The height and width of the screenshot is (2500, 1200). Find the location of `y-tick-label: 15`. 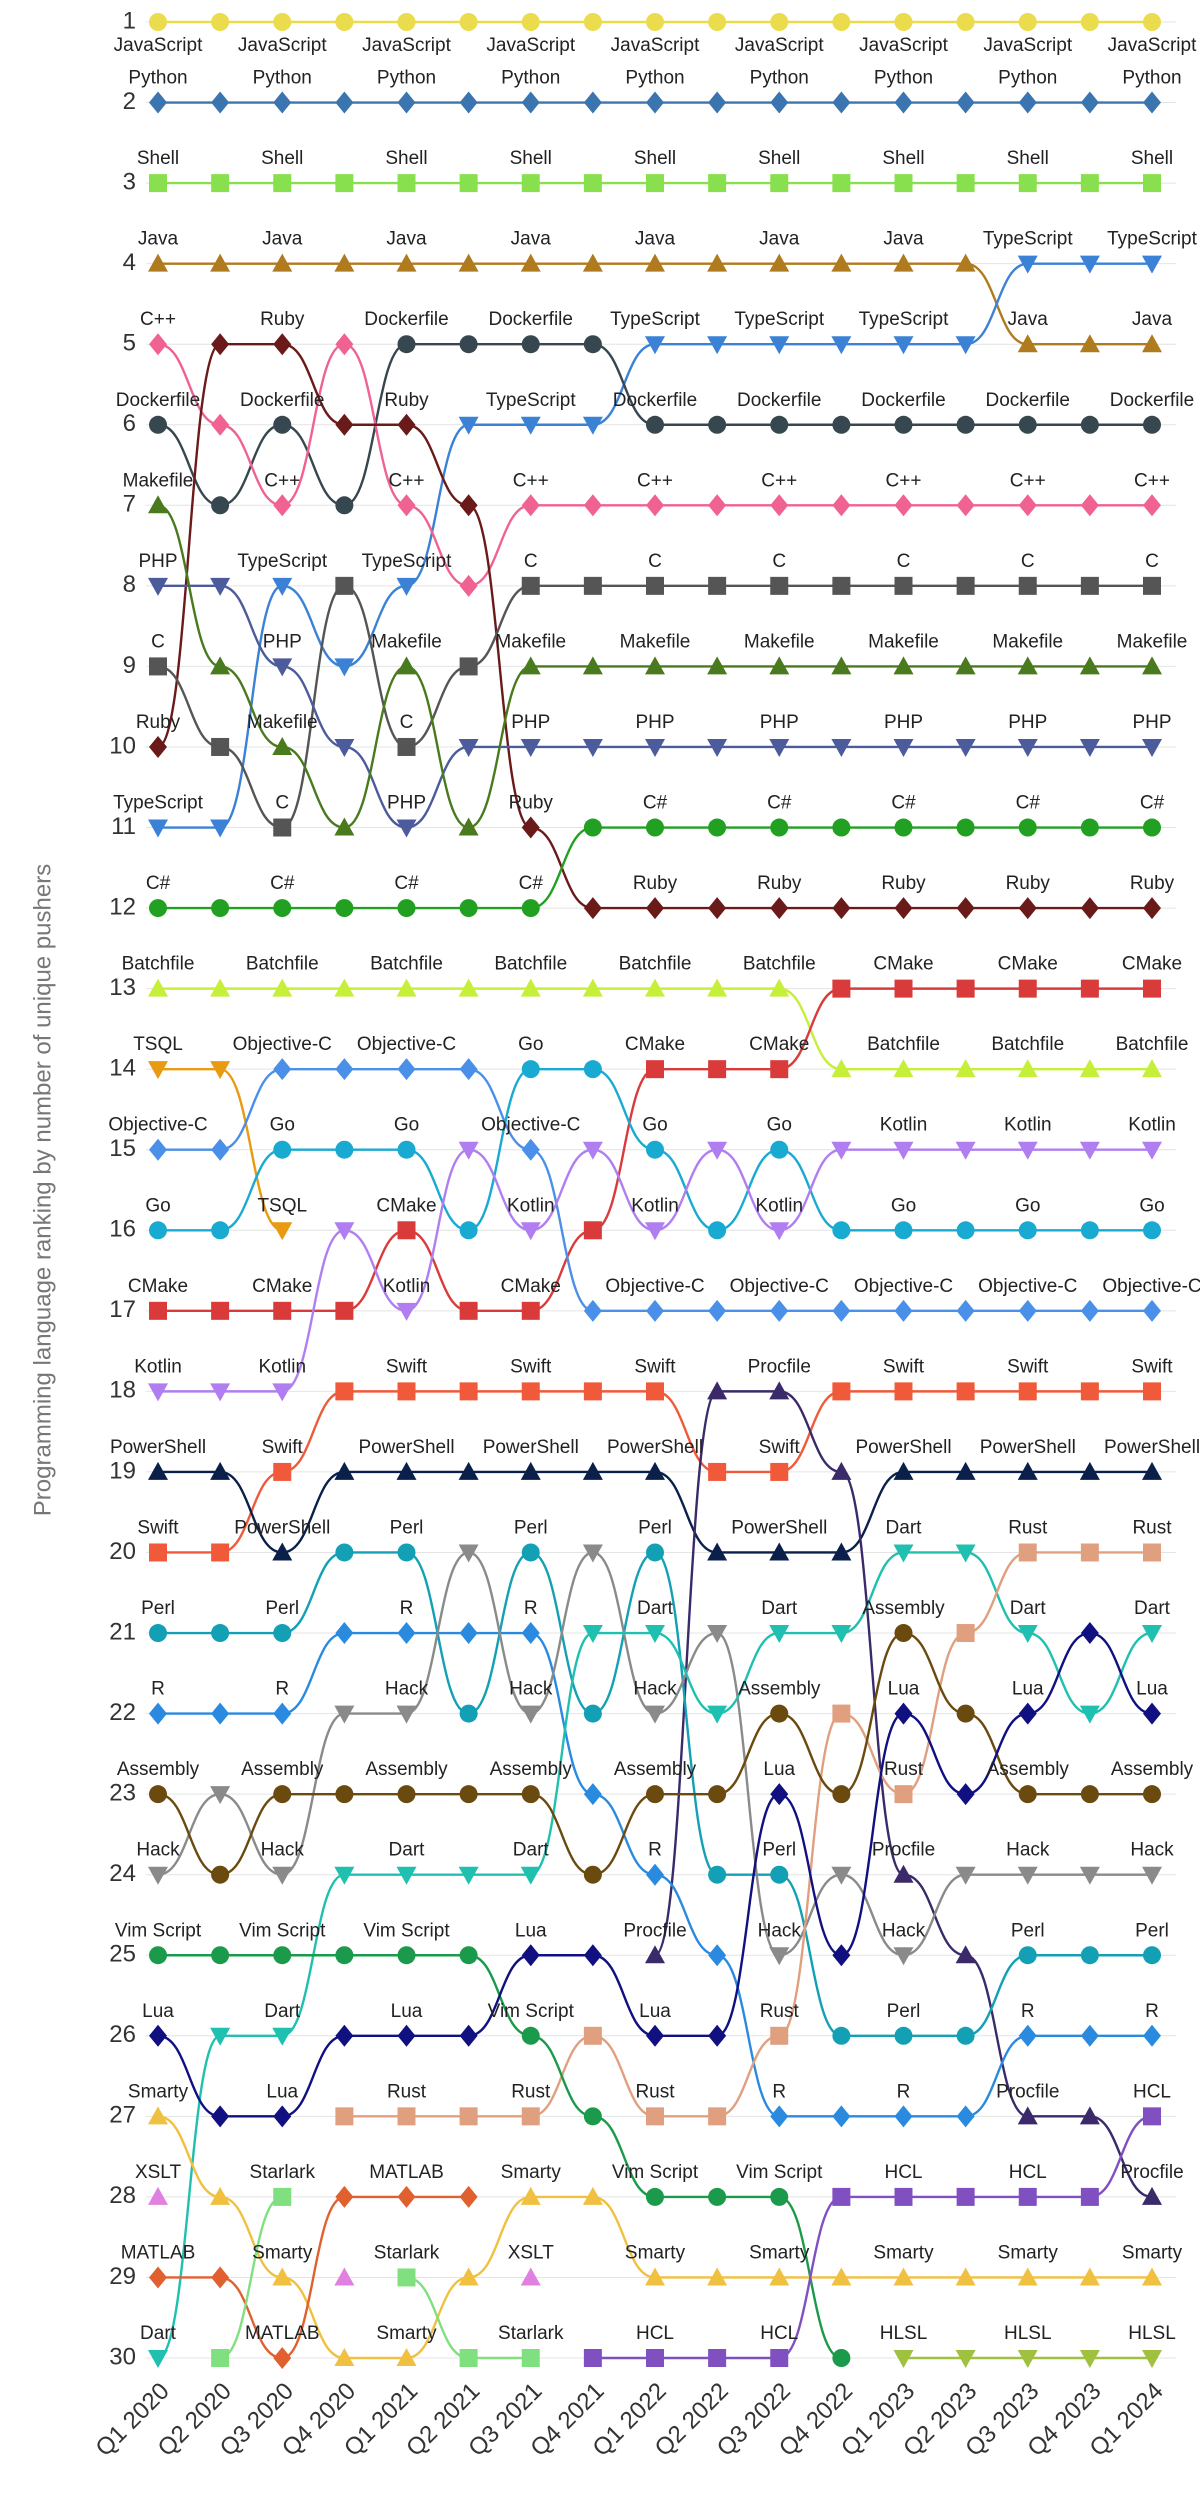

y-tick-label: 15 is located at coordinates (122, 1148).